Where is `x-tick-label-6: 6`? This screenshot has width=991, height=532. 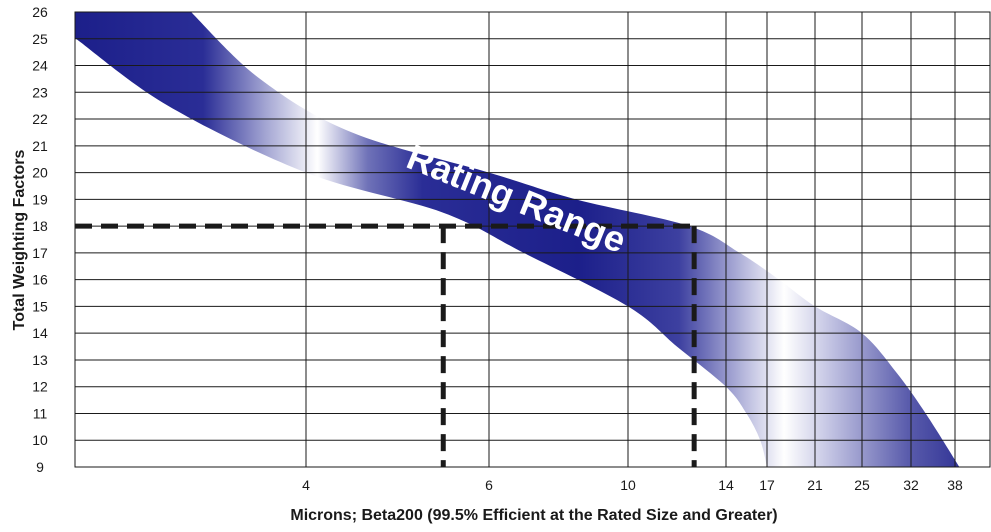
x-tick-label-6: 6 is located at coordinates (489, 485).